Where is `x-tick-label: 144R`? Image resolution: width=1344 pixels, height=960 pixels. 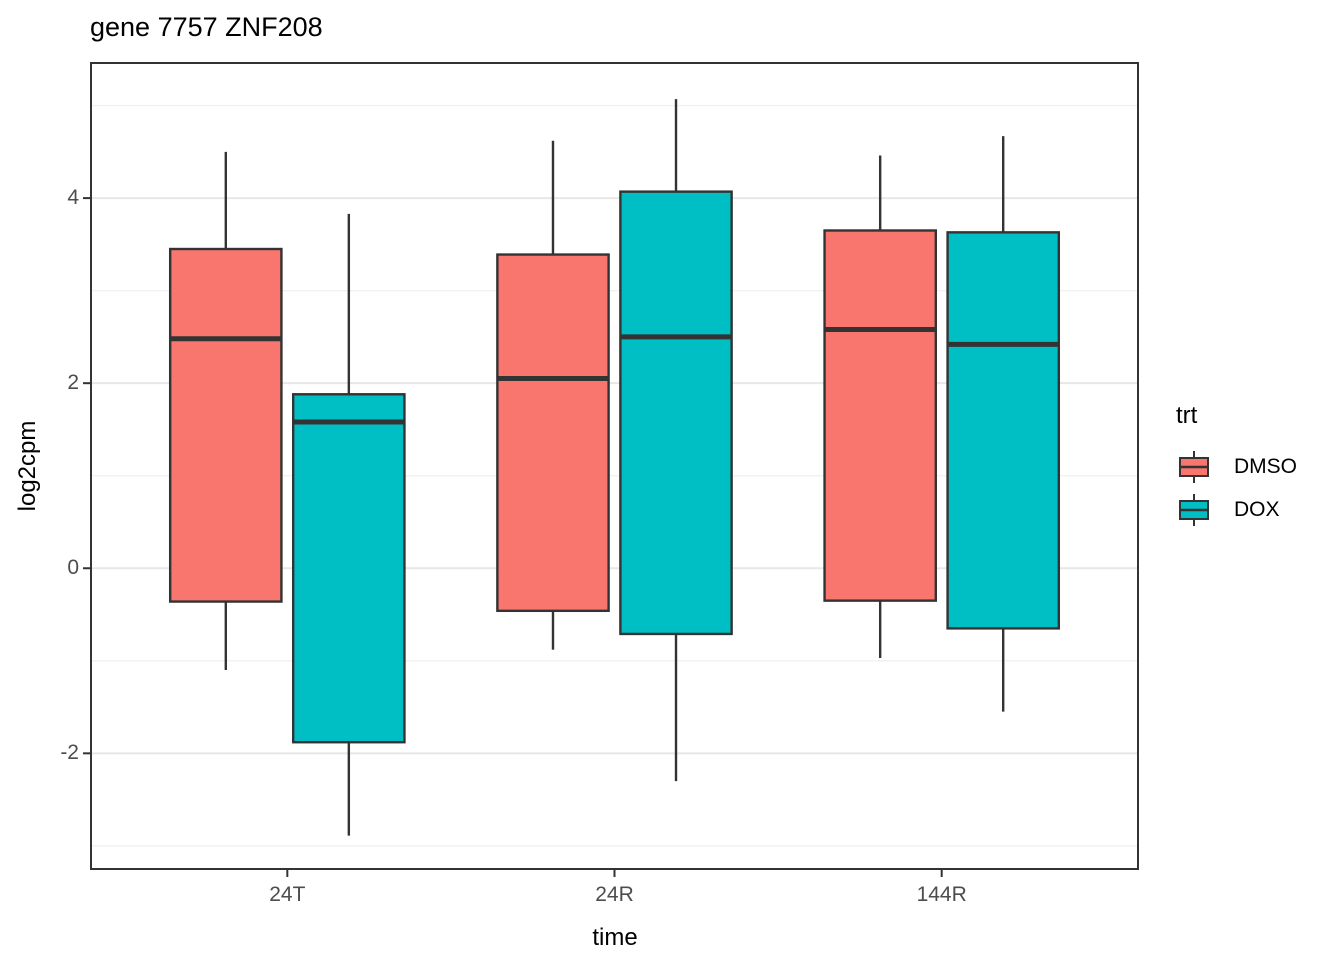
x-tick-label: 144R is located at coordinates (941, 894).